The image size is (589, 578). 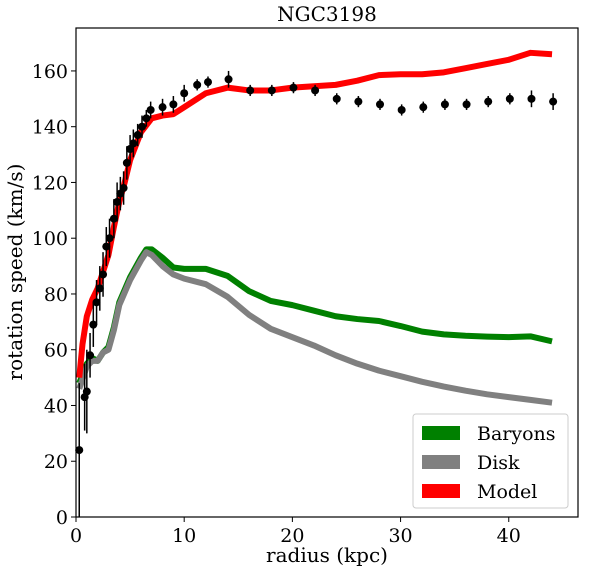 I want to click on legend-label: Disk, so click(x=498, y=463).